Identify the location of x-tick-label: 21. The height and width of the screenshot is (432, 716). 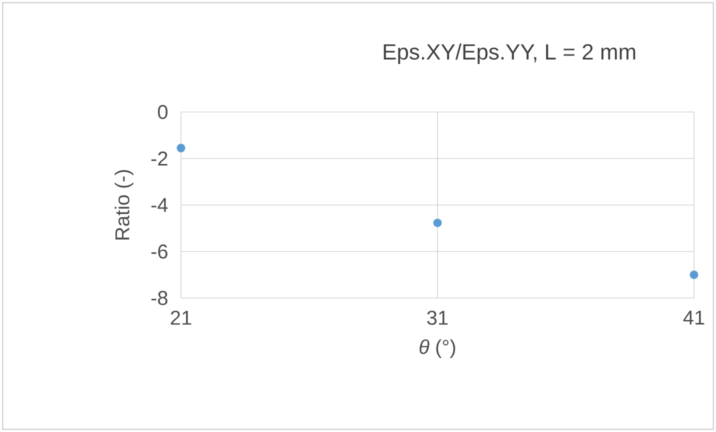
(181, 317).